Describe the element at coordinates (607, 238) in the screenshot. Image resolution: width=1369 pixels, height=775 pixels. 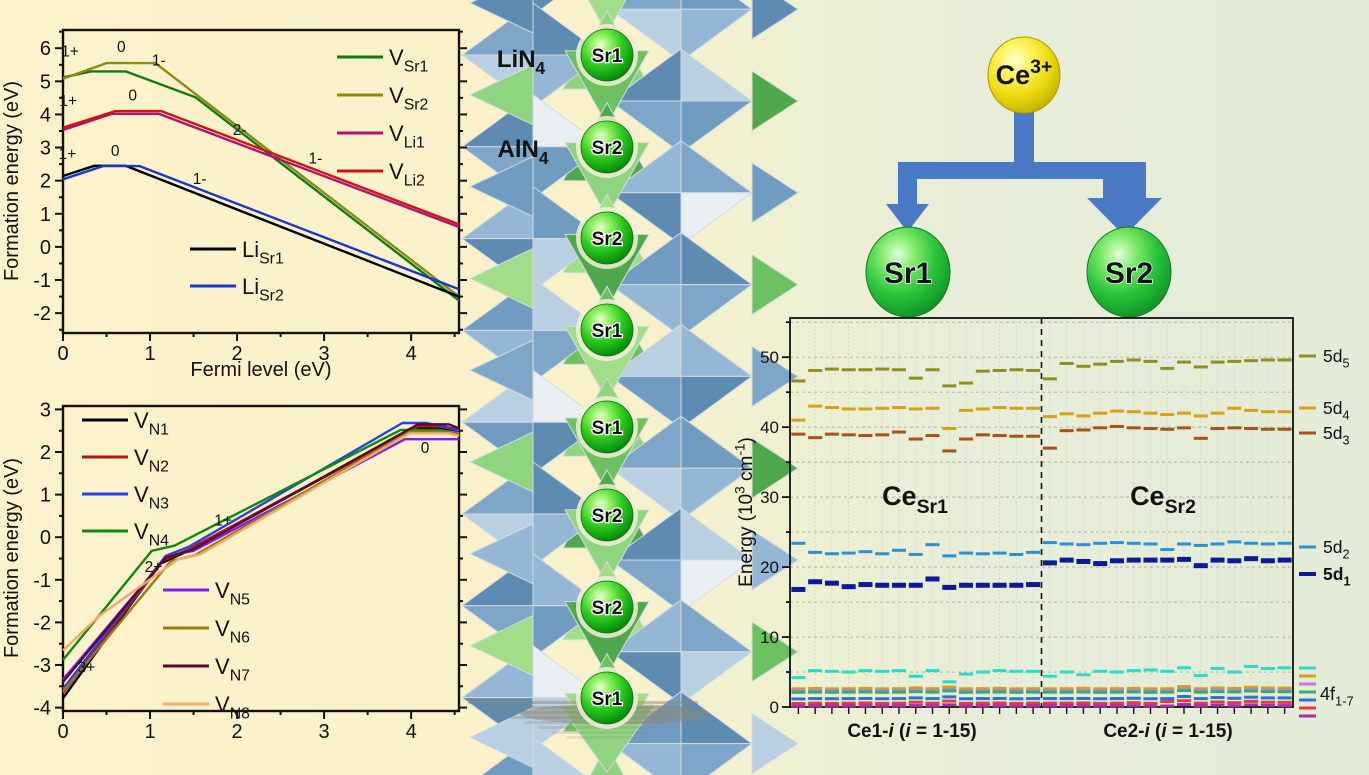
I see `sr-sphere` at that location.